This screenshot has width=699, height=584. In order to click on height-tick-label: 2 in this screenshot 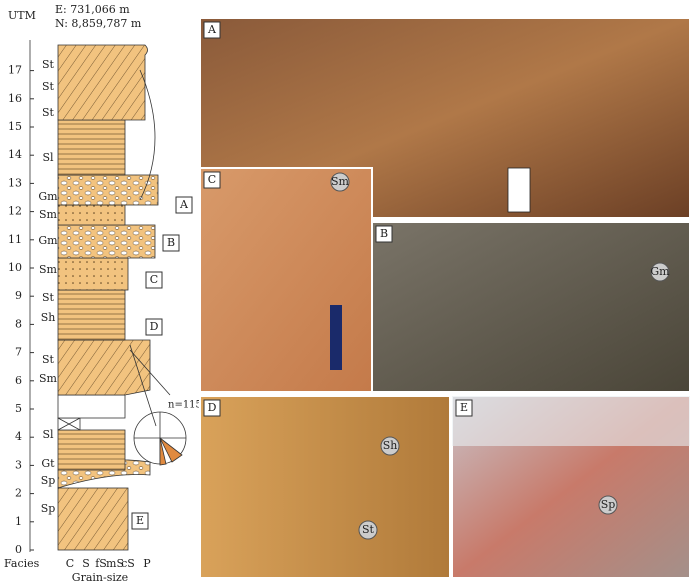, I will do `click(18, 493)`.